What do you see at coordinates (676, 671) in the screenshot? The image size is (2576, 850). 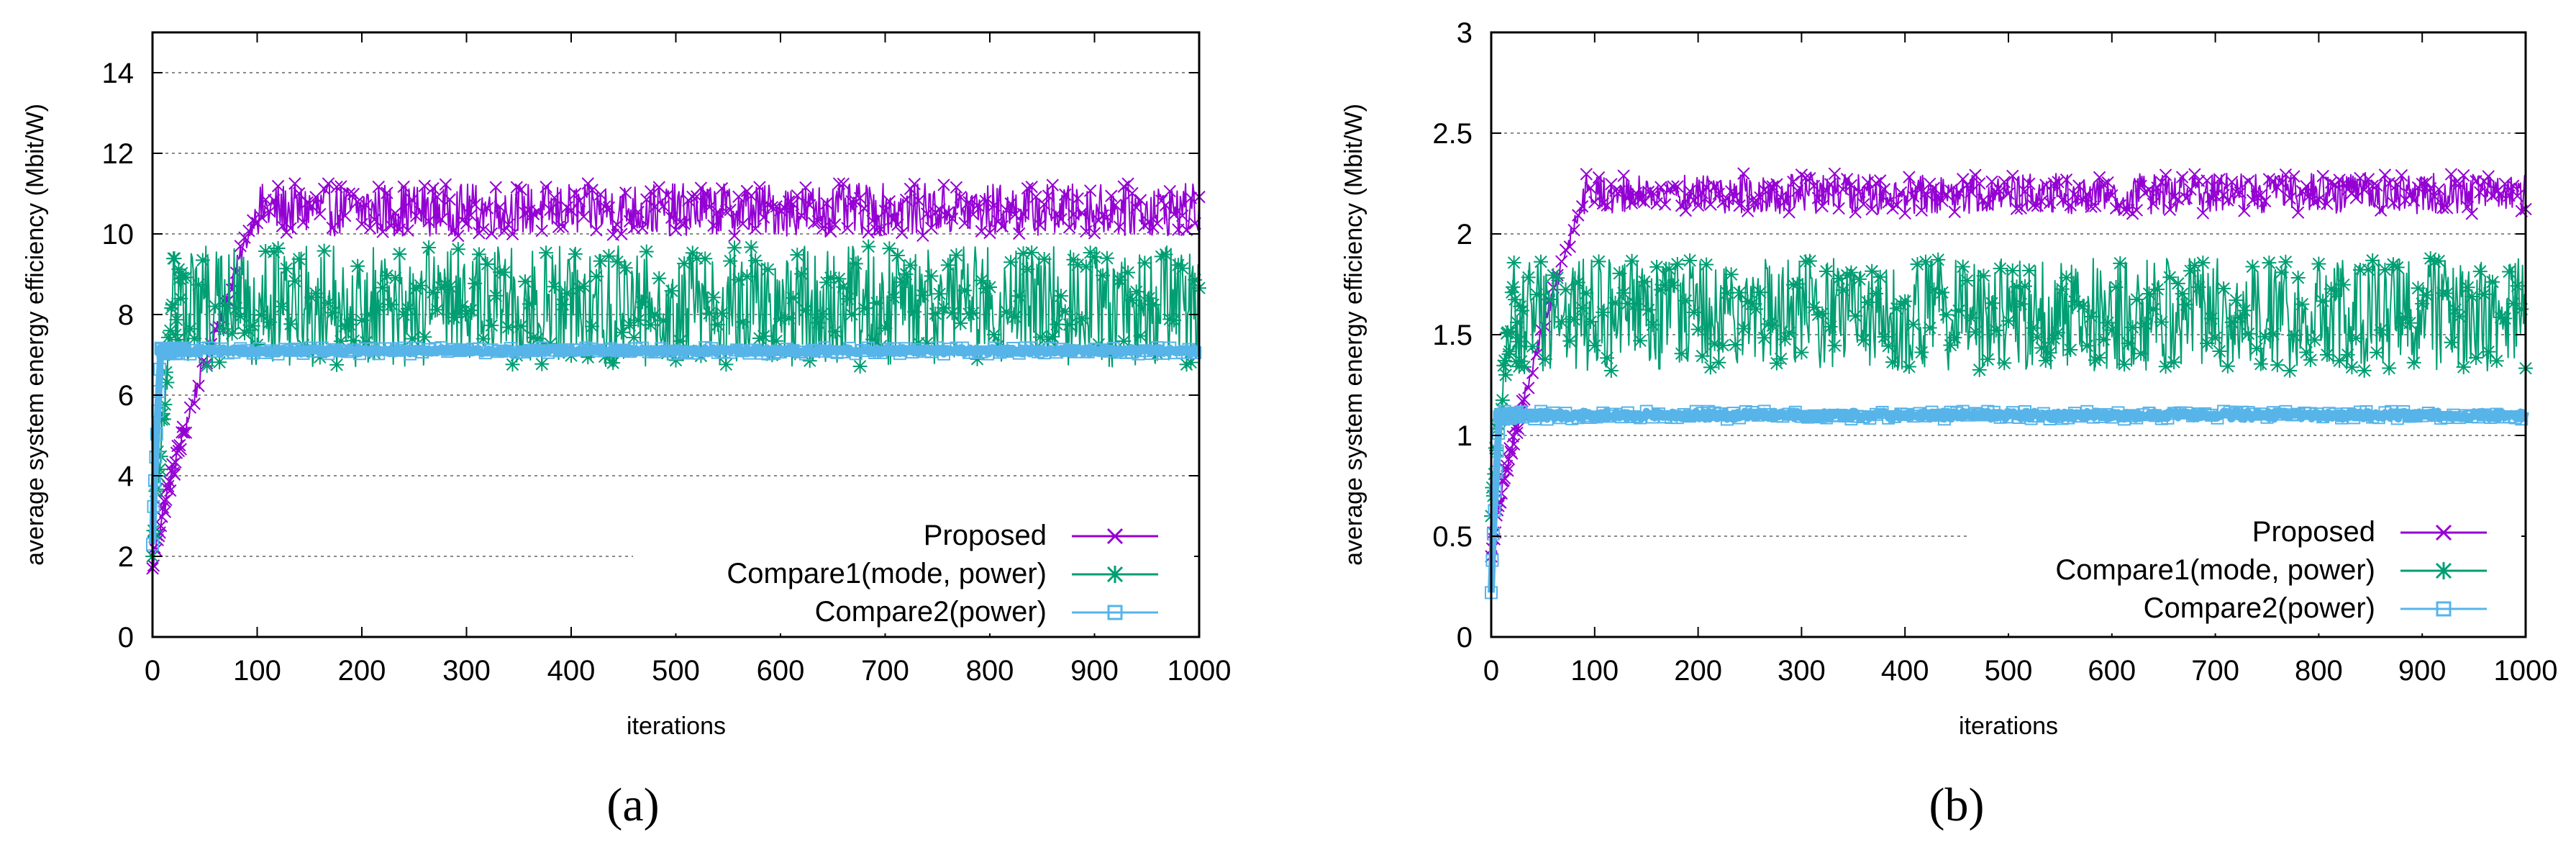 I see `x-tick-label: 500` at bounding box center [676, 671].